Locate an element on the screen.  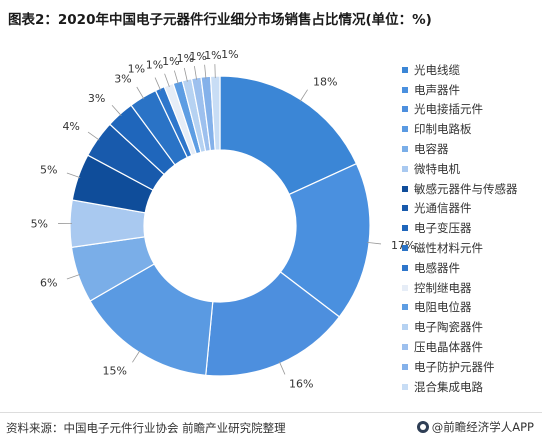
legend-item: 压电晶体器件 is located at coordinates (470, 347).